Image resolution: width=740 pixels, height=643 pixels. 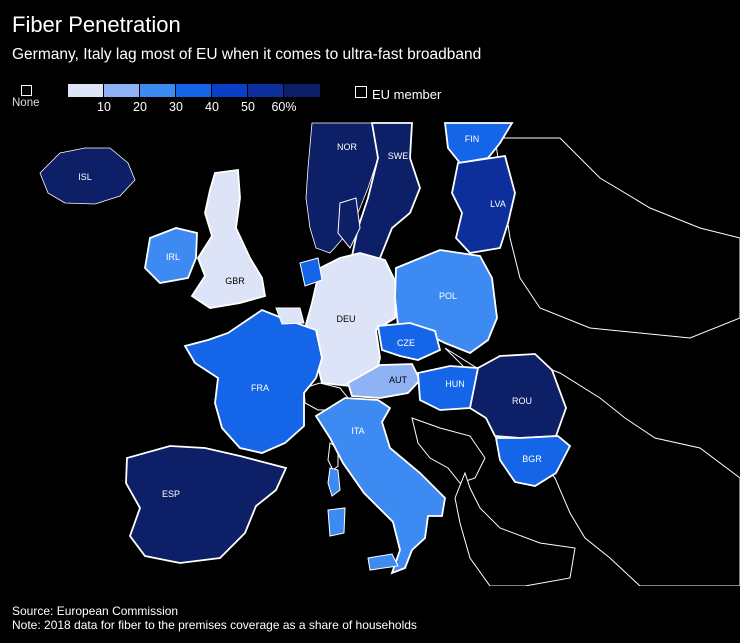 What do you see at coordinates (384, 381) in the screenshot?
I see `country-shape-aut` at bounding box center [384, 381].